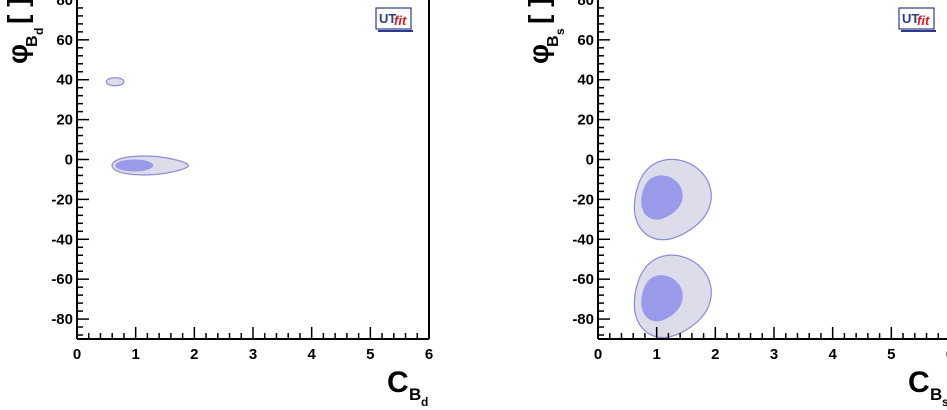 This screenshot has height=410, width=947. I want to click on x-axis-title-subsub: s, so click(944, 402).